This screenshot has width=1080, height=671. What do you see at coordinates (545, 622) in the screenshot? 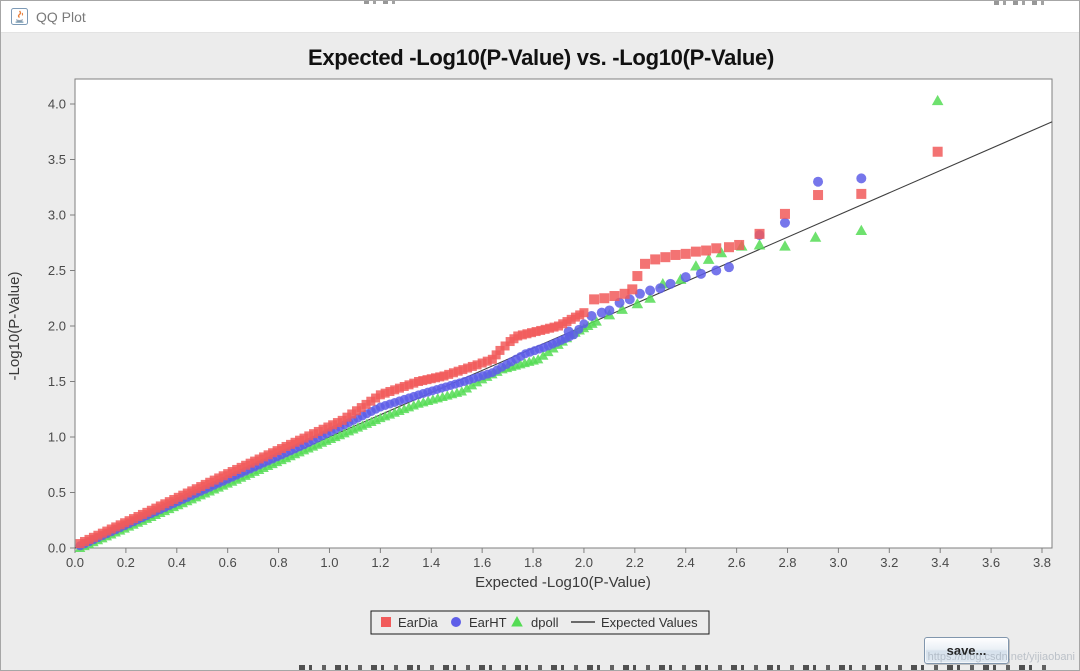
I see `legend-label: dpoll` at bounding box center [545, 622].